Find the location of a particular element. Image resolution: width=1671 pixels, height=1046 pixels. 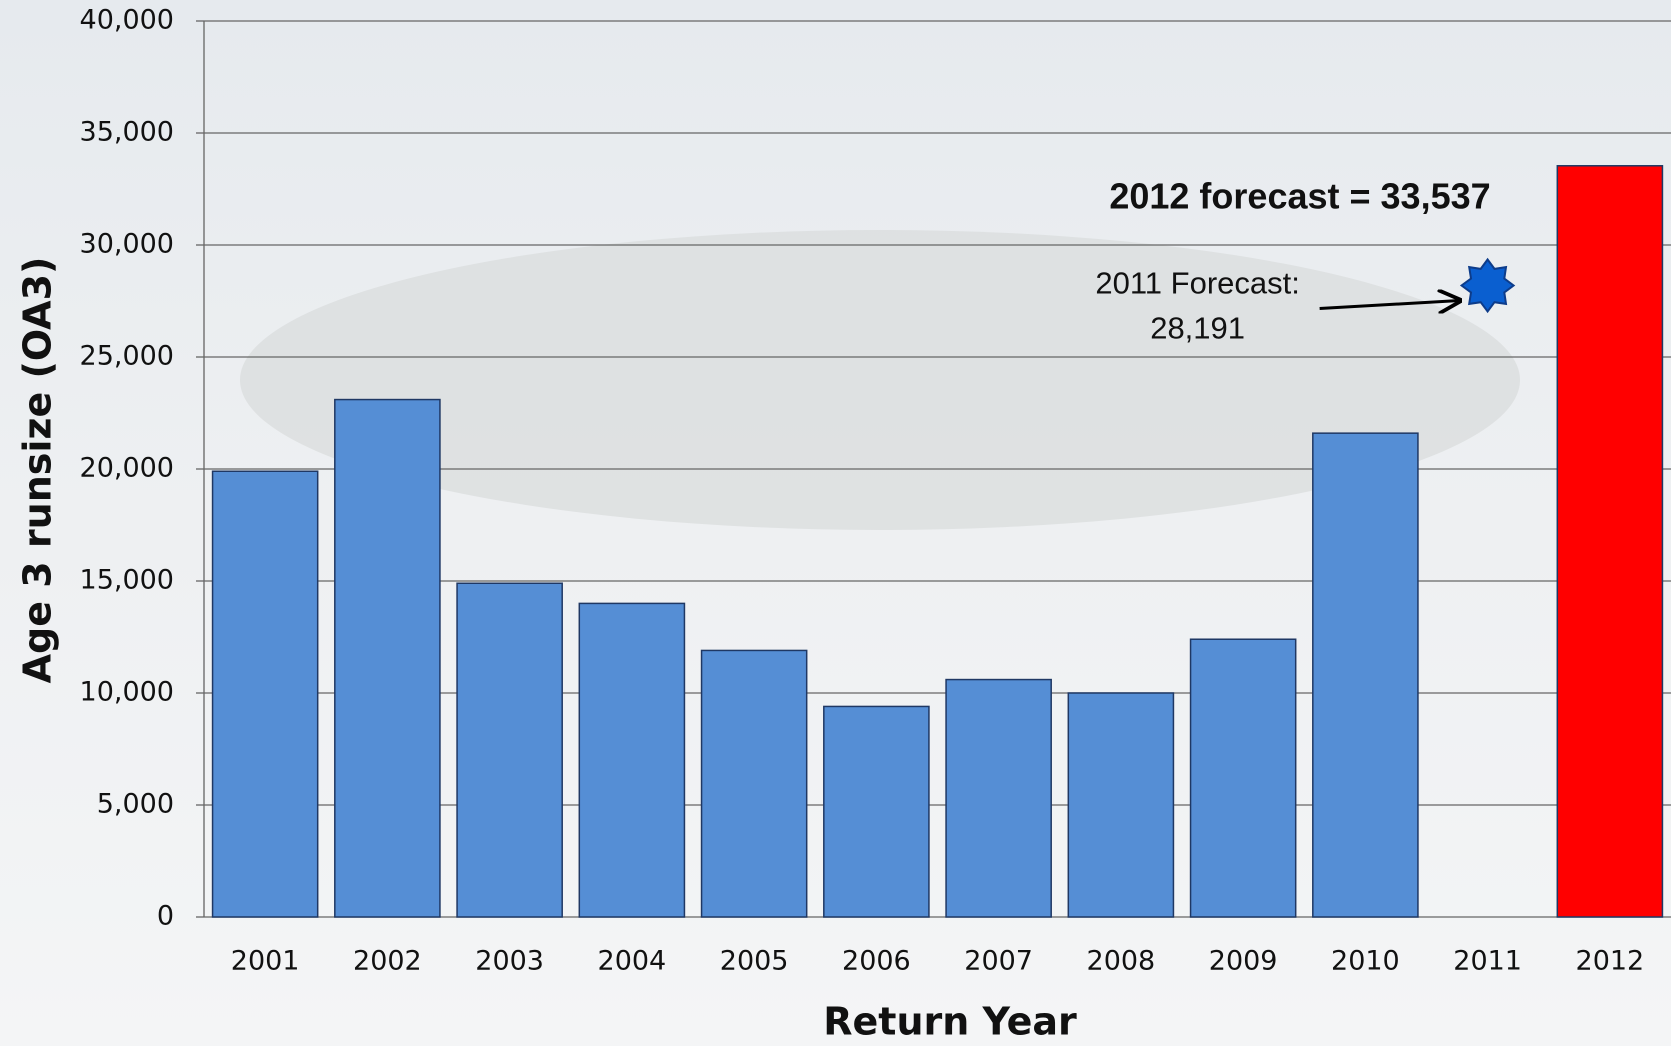

x-tick-label: 2012 is located at coordinates (1610, 961).